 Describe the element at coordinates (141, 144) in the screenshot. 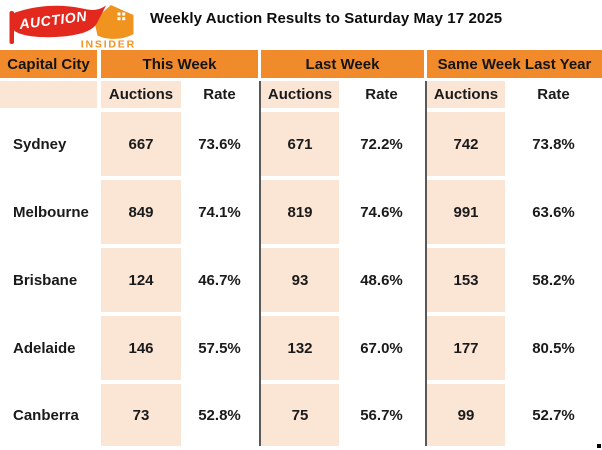

I see `auctions-cell: 667` at that location.